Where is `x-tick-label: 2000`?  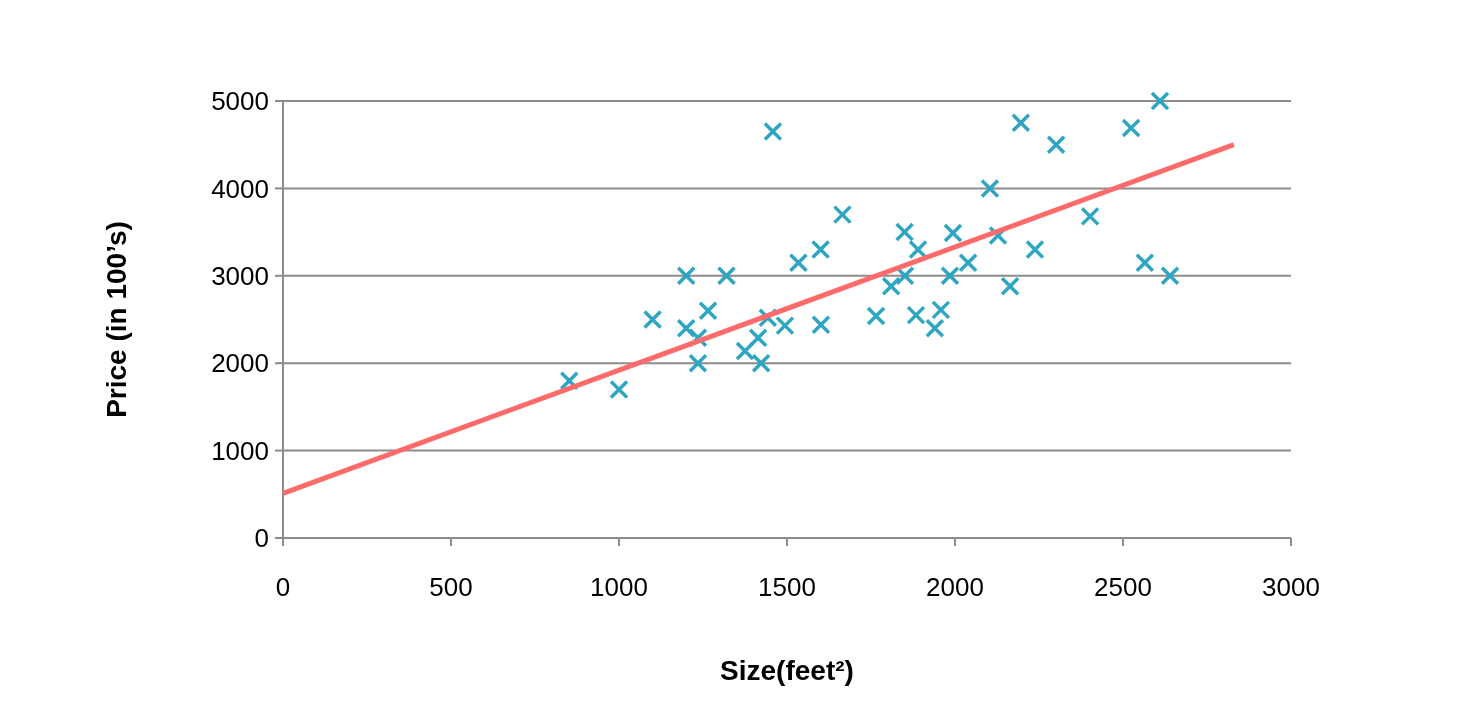 x-tick-label: 2000 is located at coordinates (955, 587).